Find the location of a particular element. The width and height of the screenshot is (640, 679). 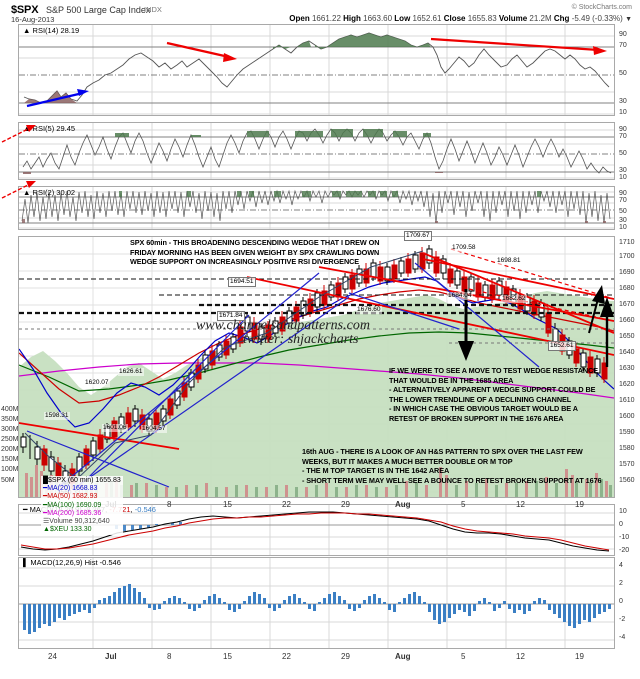

watermark-twitter: twitter: shjackcharts is located at coordinates (301, 339).